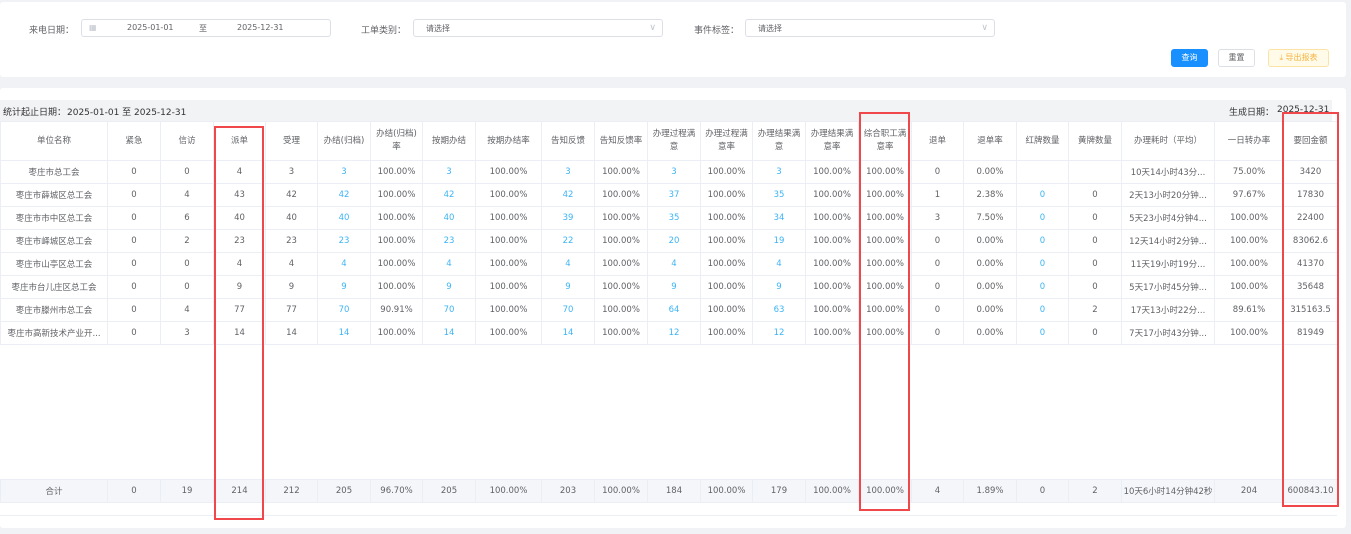 This screenshot has height=534, width=1351. What do you see at coordinates (127, 113) in the screenshot?
I see `range-value: 2025-01-01 至 2025-12-31` at bounding box center [127, 113].